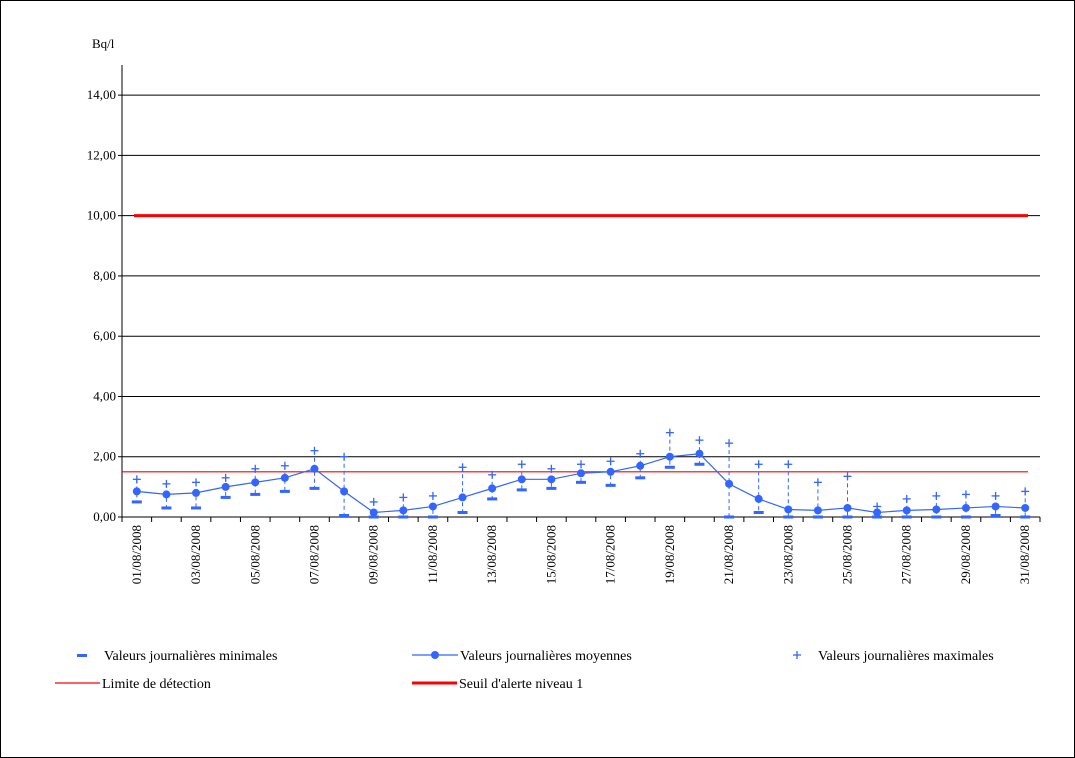 This screenshot has width=1075, height=758. What do you see at coordinates (101, 215) in the screenshot?
I see `y-tick-label: 10,00` at bounding box center [101, 215].